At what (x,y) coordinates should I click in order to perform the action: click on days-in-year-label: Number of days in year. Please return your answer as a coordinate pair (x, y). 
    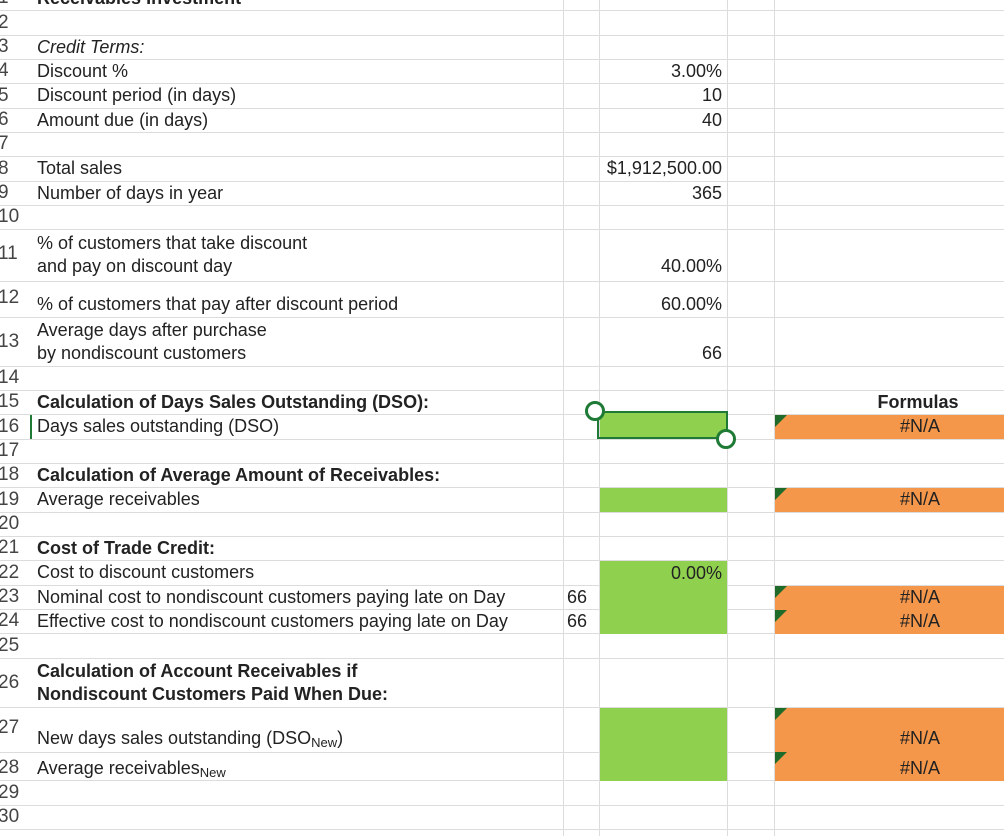
    Looking at the image, I should click on (130, 193).